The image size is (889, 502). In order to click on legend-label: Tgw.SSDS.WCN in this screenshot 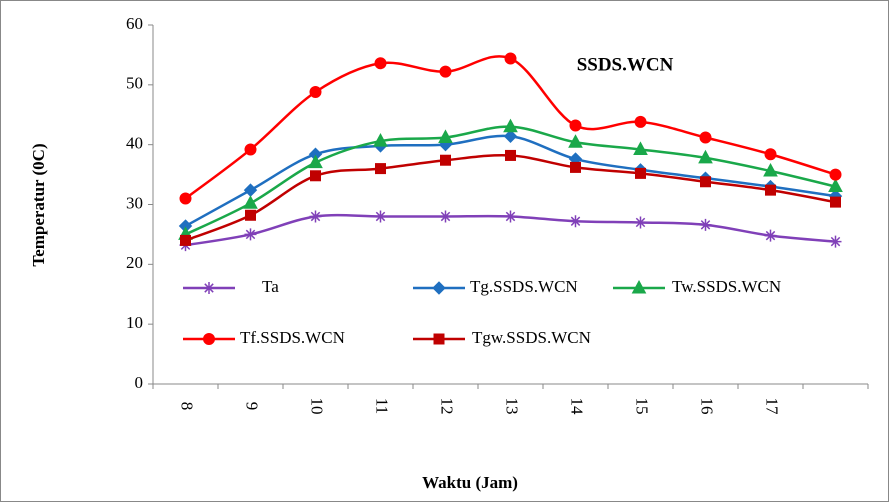, I will do `click(531, 337)`.